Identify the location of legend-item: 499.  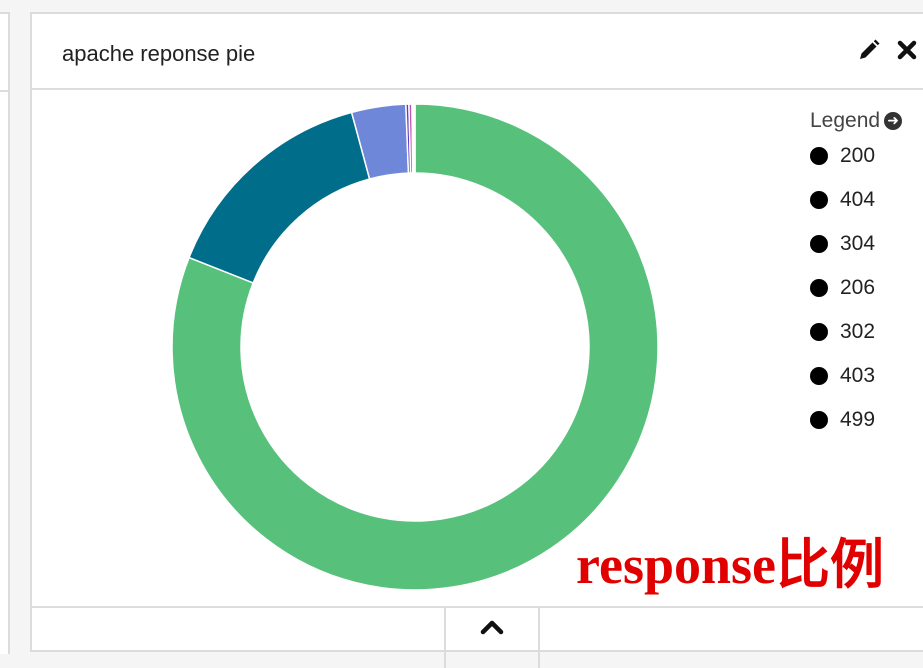
(866, 420).